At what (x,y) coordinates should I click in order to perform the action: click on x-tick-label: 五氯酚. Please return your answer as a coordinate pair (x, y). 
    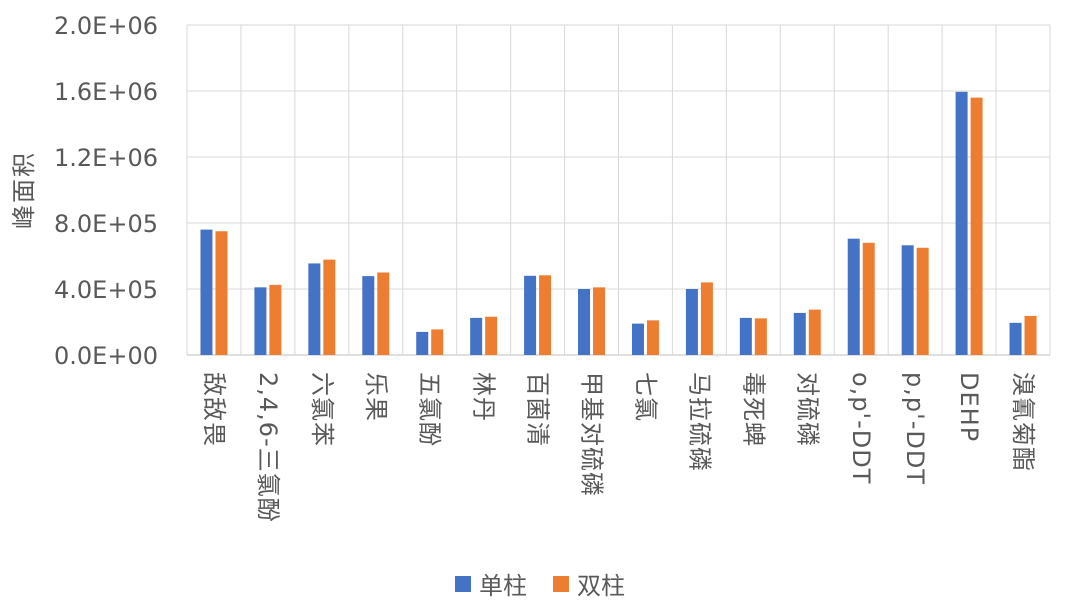
    Looking at the image, I should click on (430, 409).